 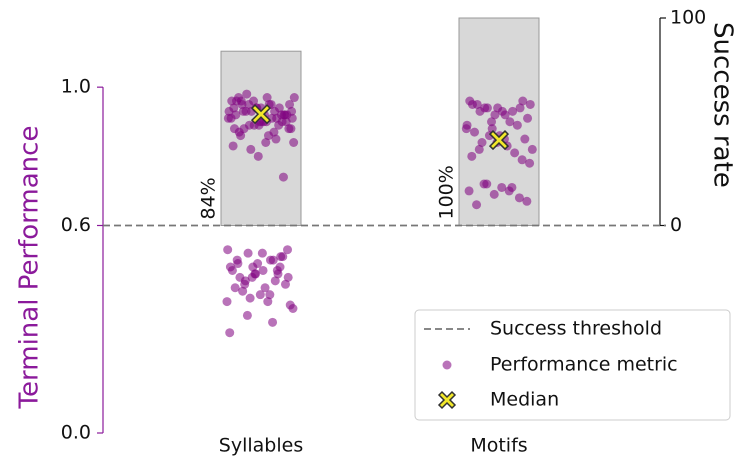 What do you see at coordinates (524, 400) in the screenshot?
I see `legend-label: Median` at bounding box center [524, 400].